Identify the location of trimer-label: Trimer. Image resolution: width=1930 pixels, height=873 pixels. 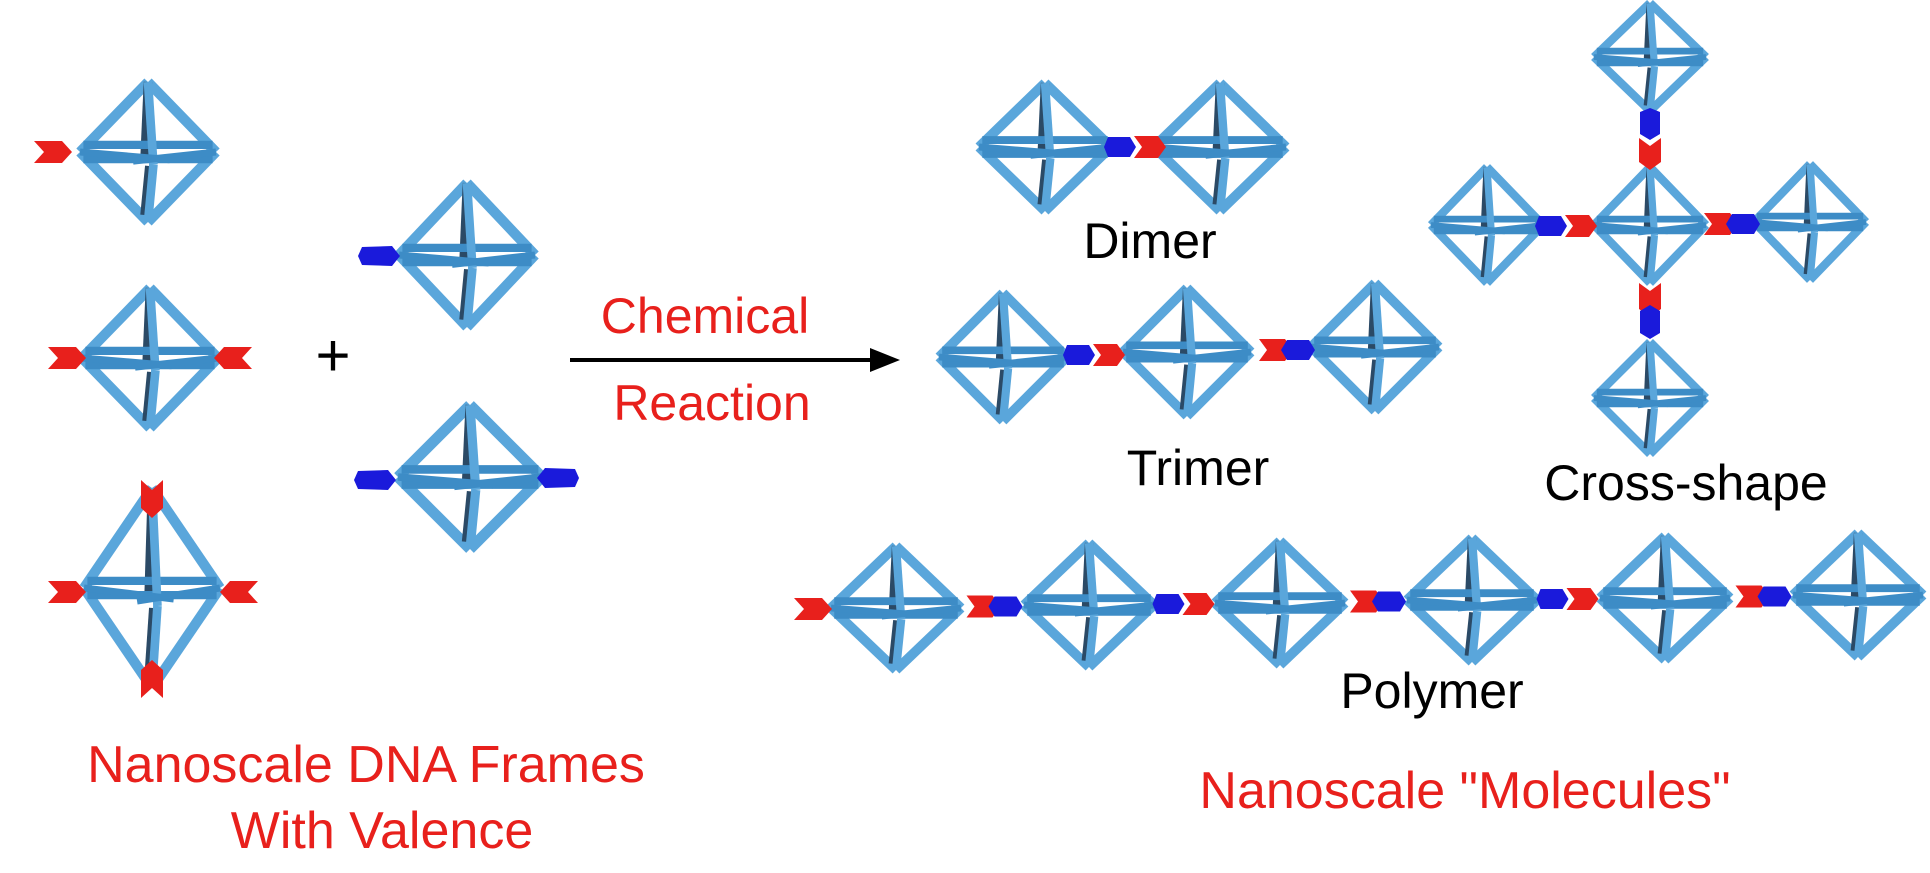
(1198, 468).